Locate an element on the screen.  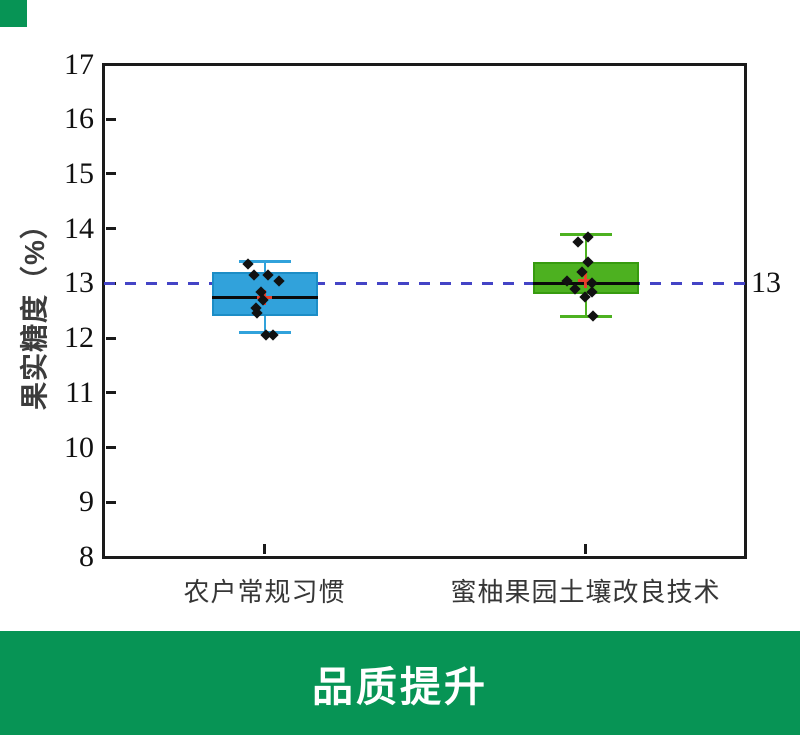
y-tick-label: 11 is located at coordinates (79, 392).